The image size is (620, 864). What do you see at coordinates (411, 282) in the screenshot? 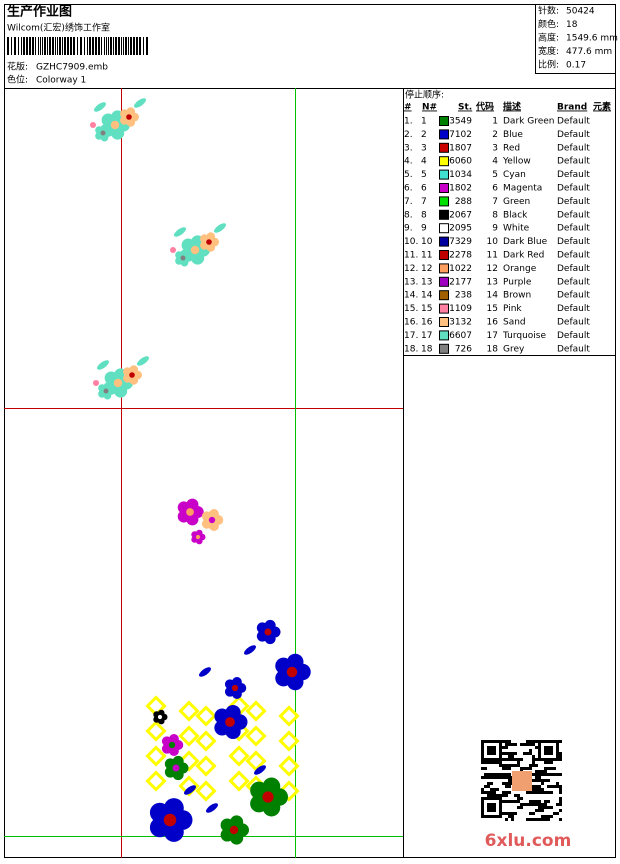
I see `row-index: 13.` at bounding box center [411, 282].